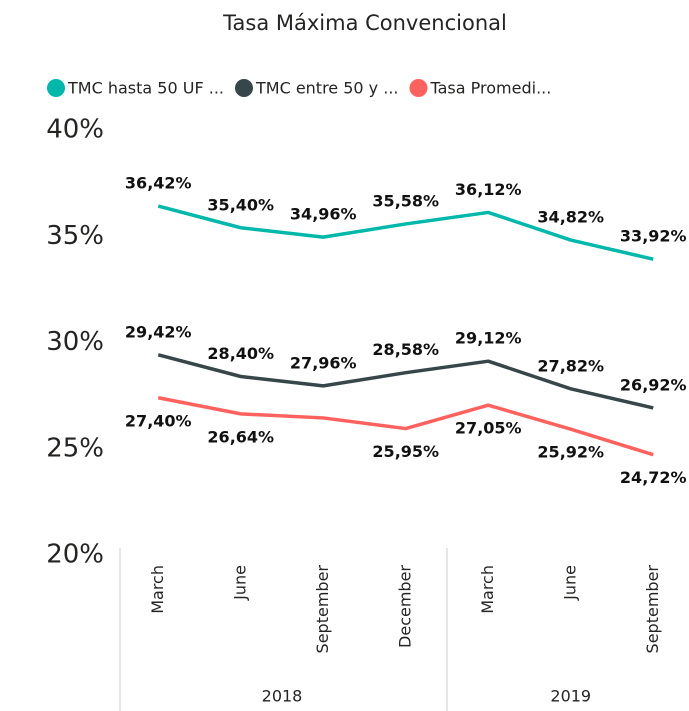 This screenshot has height=711, width=689. I want to click on group-label: 2018, so click(282, 696).